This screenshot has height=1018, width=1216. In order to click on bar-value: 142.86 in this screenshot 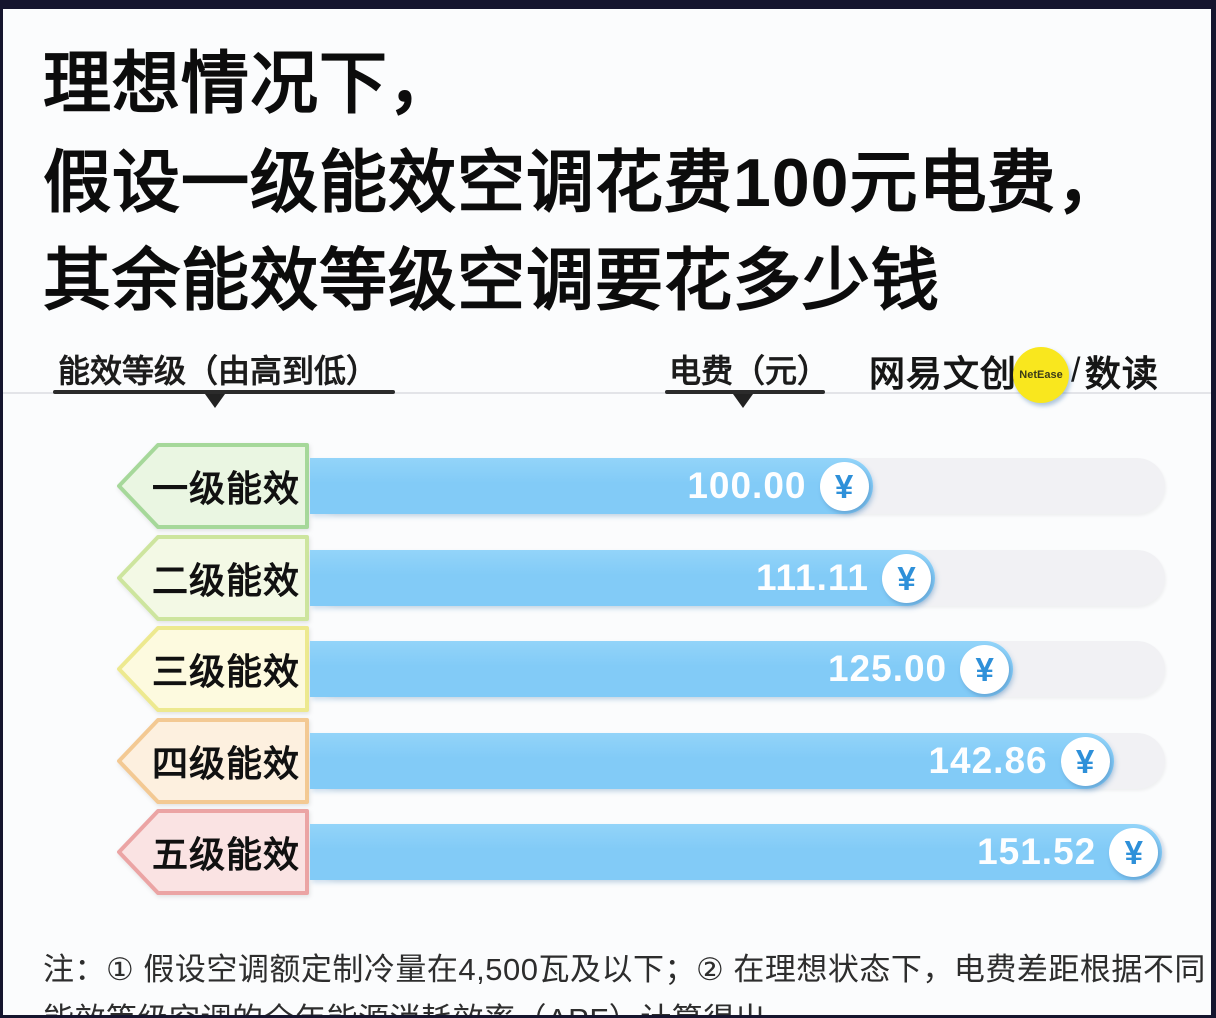, I will do `click(988, 760)`.